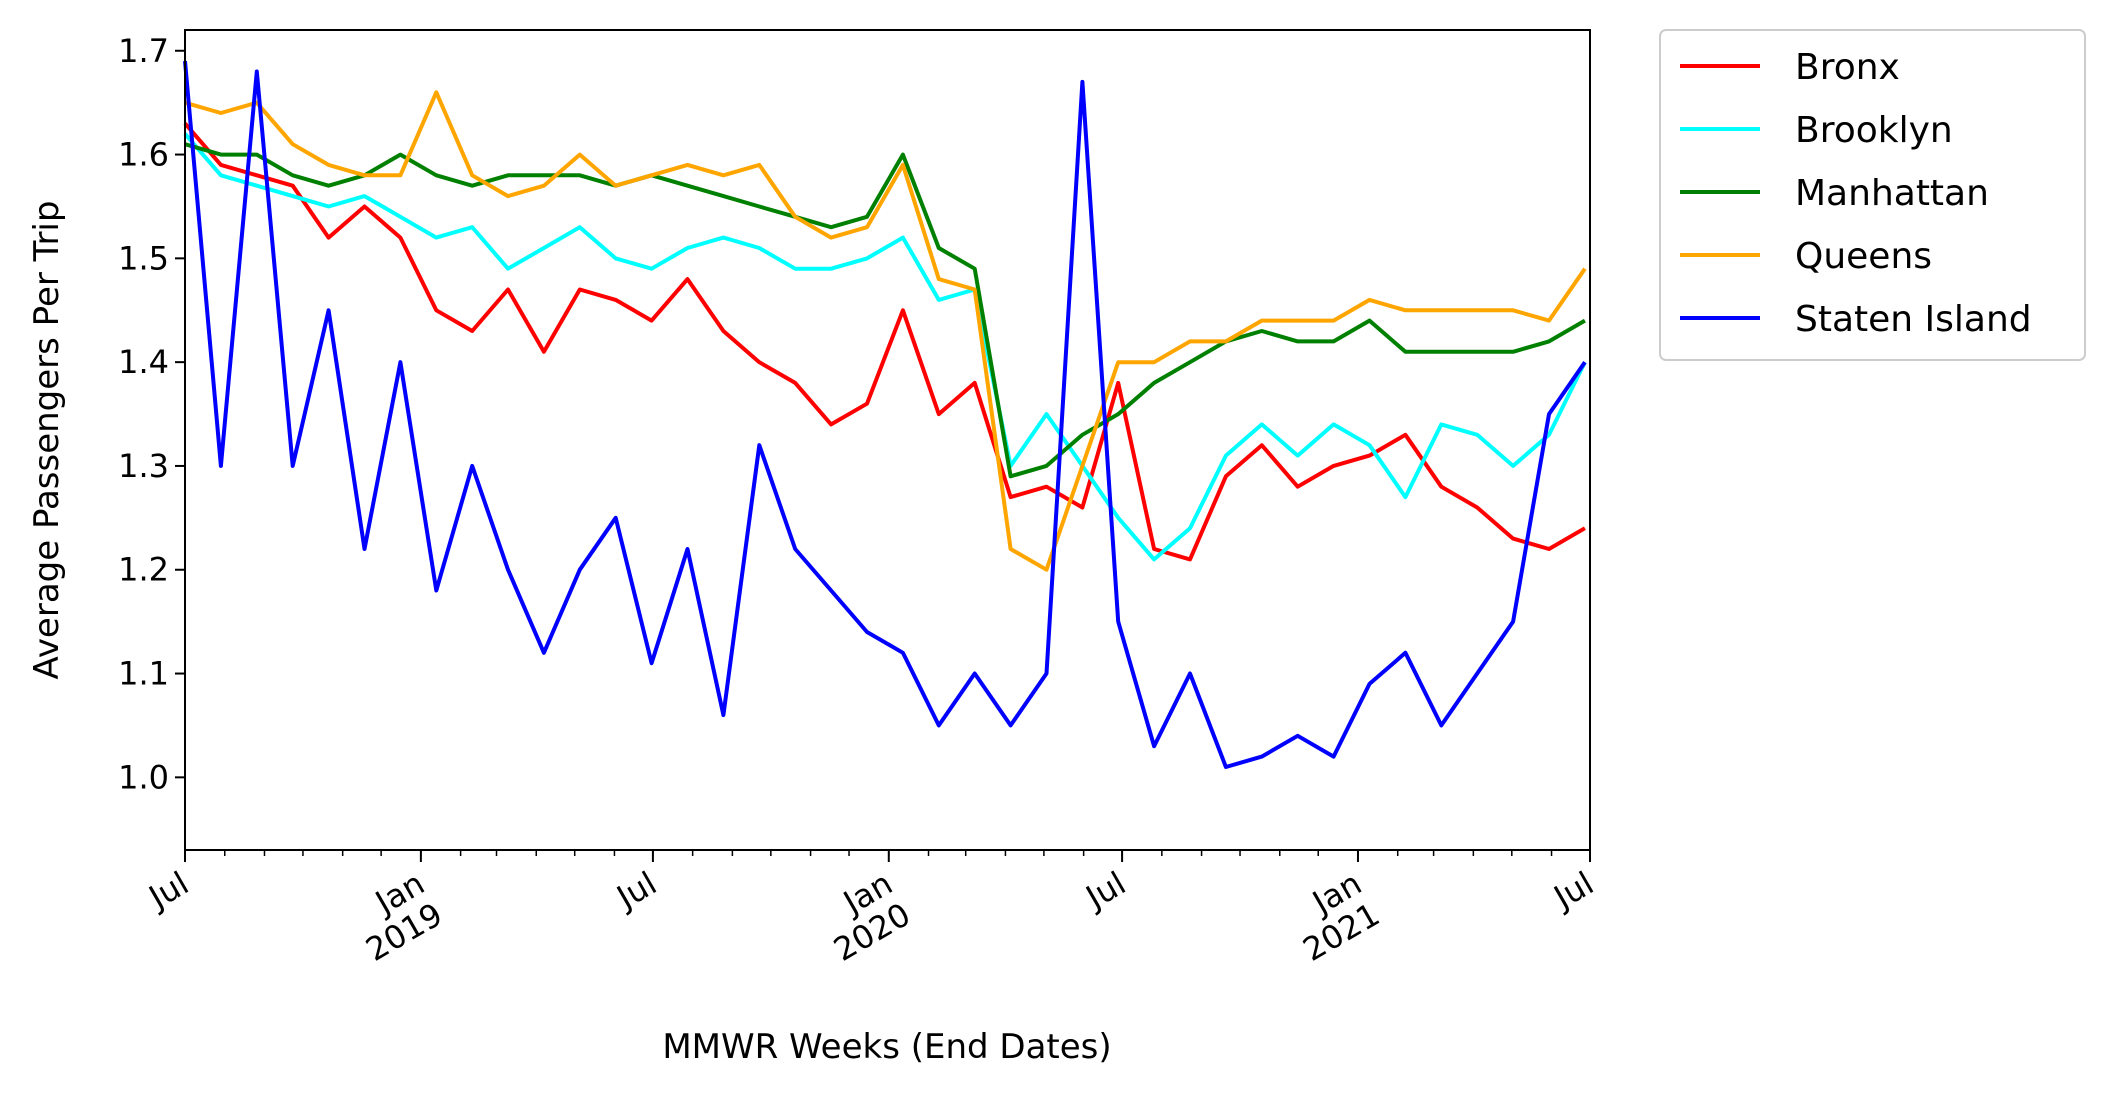 This screenshot has height=1095, width=2102. Describe the element at coordinates (151, 414) in the screenshot. I see `y-axis: 1.0 1.1 1.2 1.3 1.4 1.5 1.6 1.7` at that location.